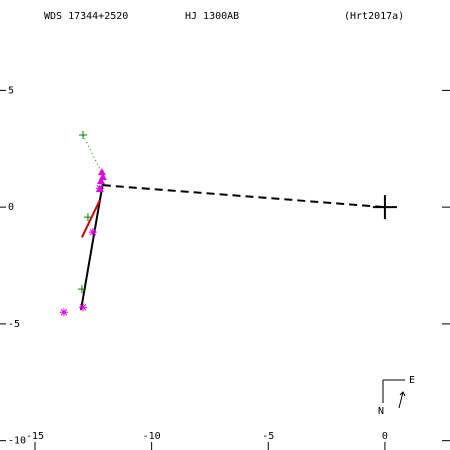 The width and height of the screenshot is (450, 450). Describe the element at coordinates (93, 155) in the screenshot. I see `line-dotted` at that location.